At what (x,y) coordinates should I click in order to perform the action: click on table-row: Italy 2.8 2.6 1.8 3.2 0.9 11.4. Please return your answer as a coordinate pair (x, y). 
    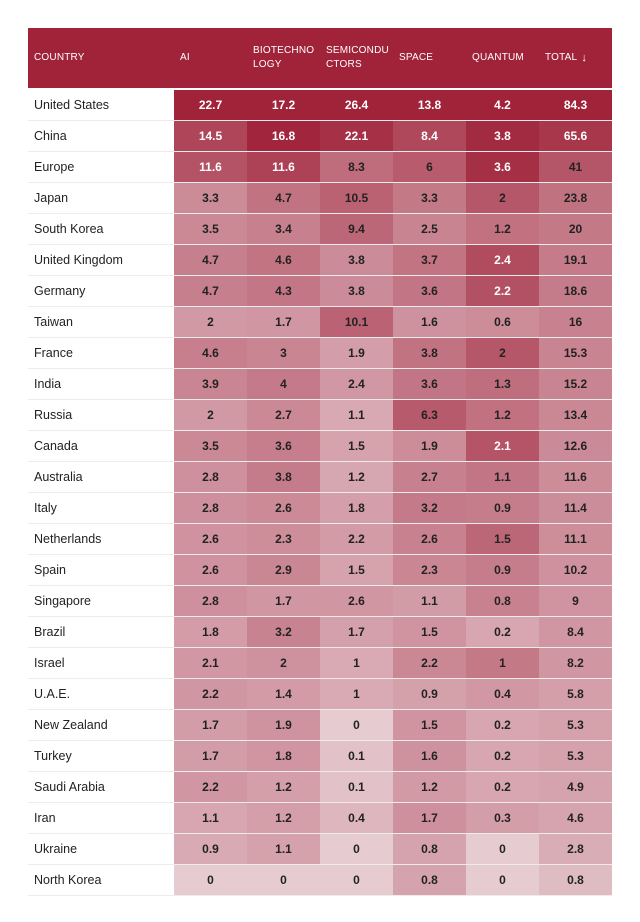
    Looking at the image, I should click on (320, 508).